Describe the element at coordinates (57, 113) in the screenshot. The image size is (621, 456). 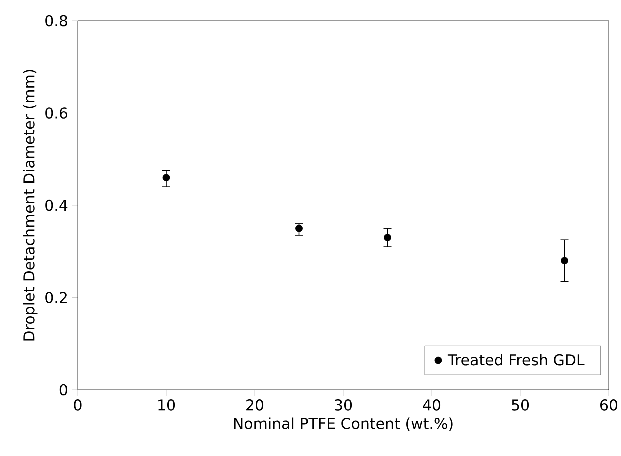
I see `y-tick-label: 0.6` at that location.